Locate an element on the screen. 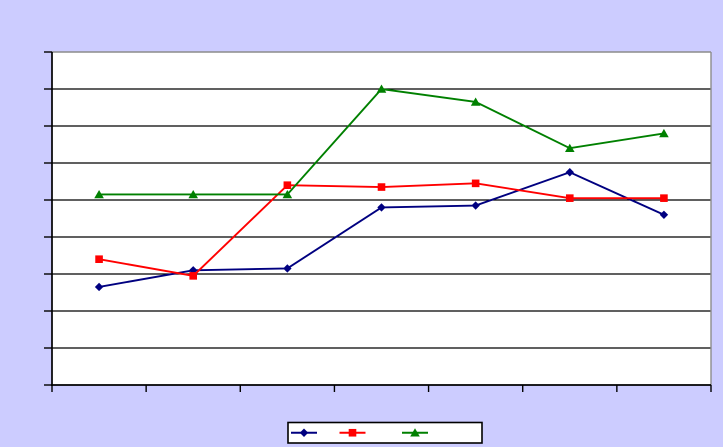 The width and height of the screenshot is (723, 447). legend-triangle-marker-icon is located at coordinates (415, 432).